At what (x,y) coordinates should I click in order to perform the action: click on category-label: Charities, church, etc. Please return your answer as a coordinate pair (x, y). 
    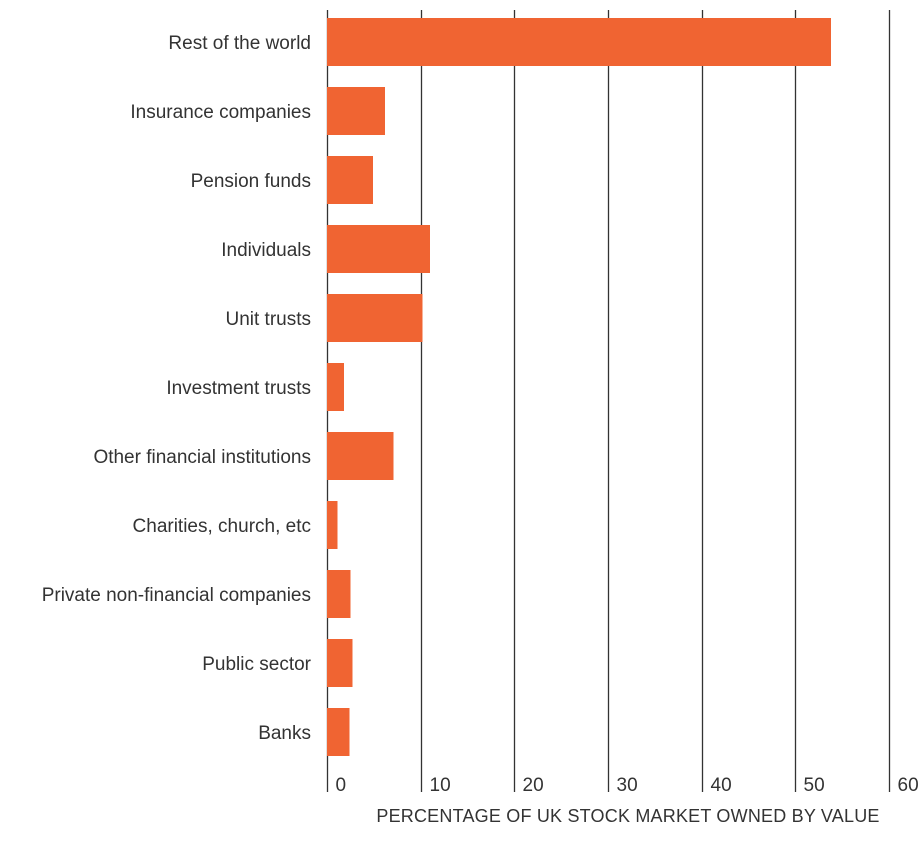
    Looking at the image, I should click on (222, 526).